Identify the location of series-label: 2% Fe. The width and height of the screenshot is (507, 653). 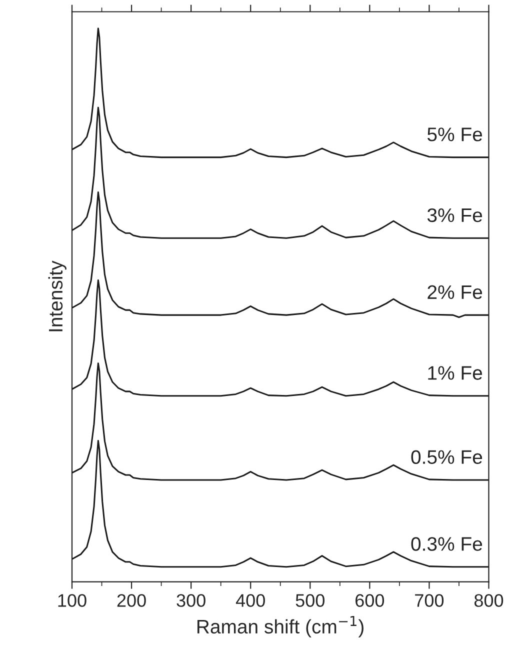
(455, 292).